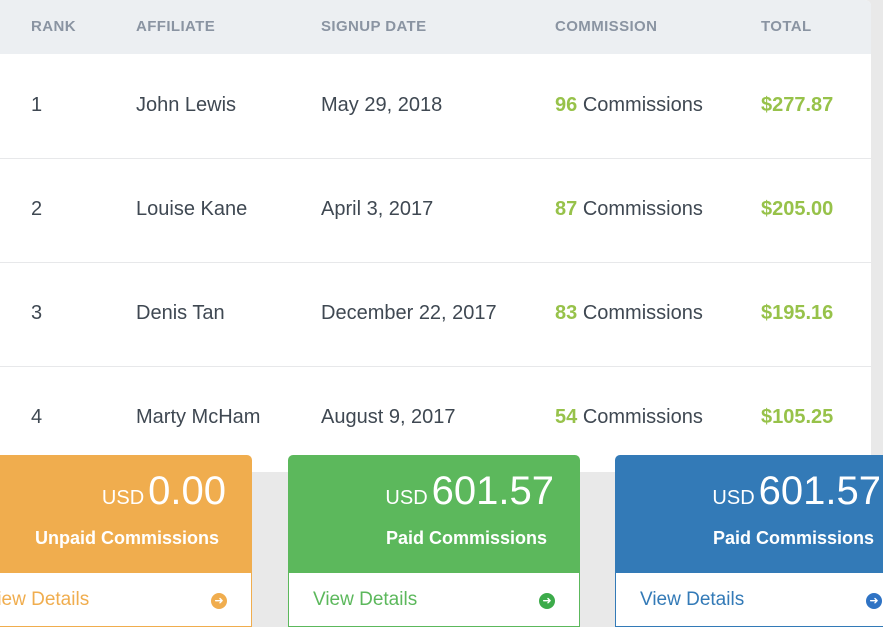  Describe the element at coordinates (37, 313) in the screenshot. I see `rank-cell: 3` at that location.